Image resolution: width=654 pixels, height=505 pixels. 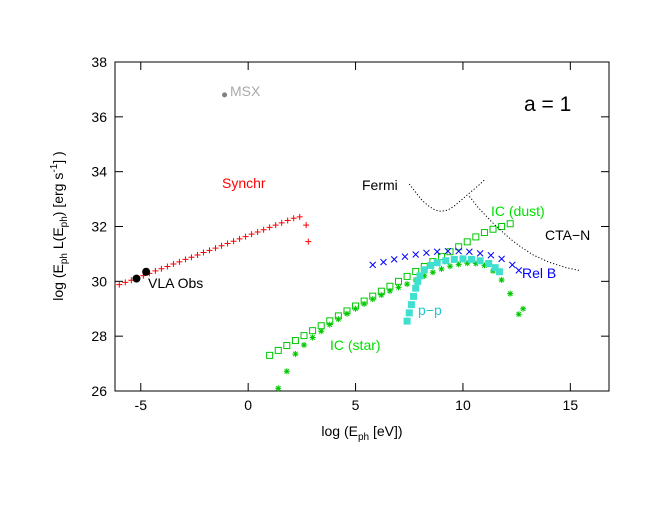 I want to click on y-tick-label: 26, so click(x=99, y=391).